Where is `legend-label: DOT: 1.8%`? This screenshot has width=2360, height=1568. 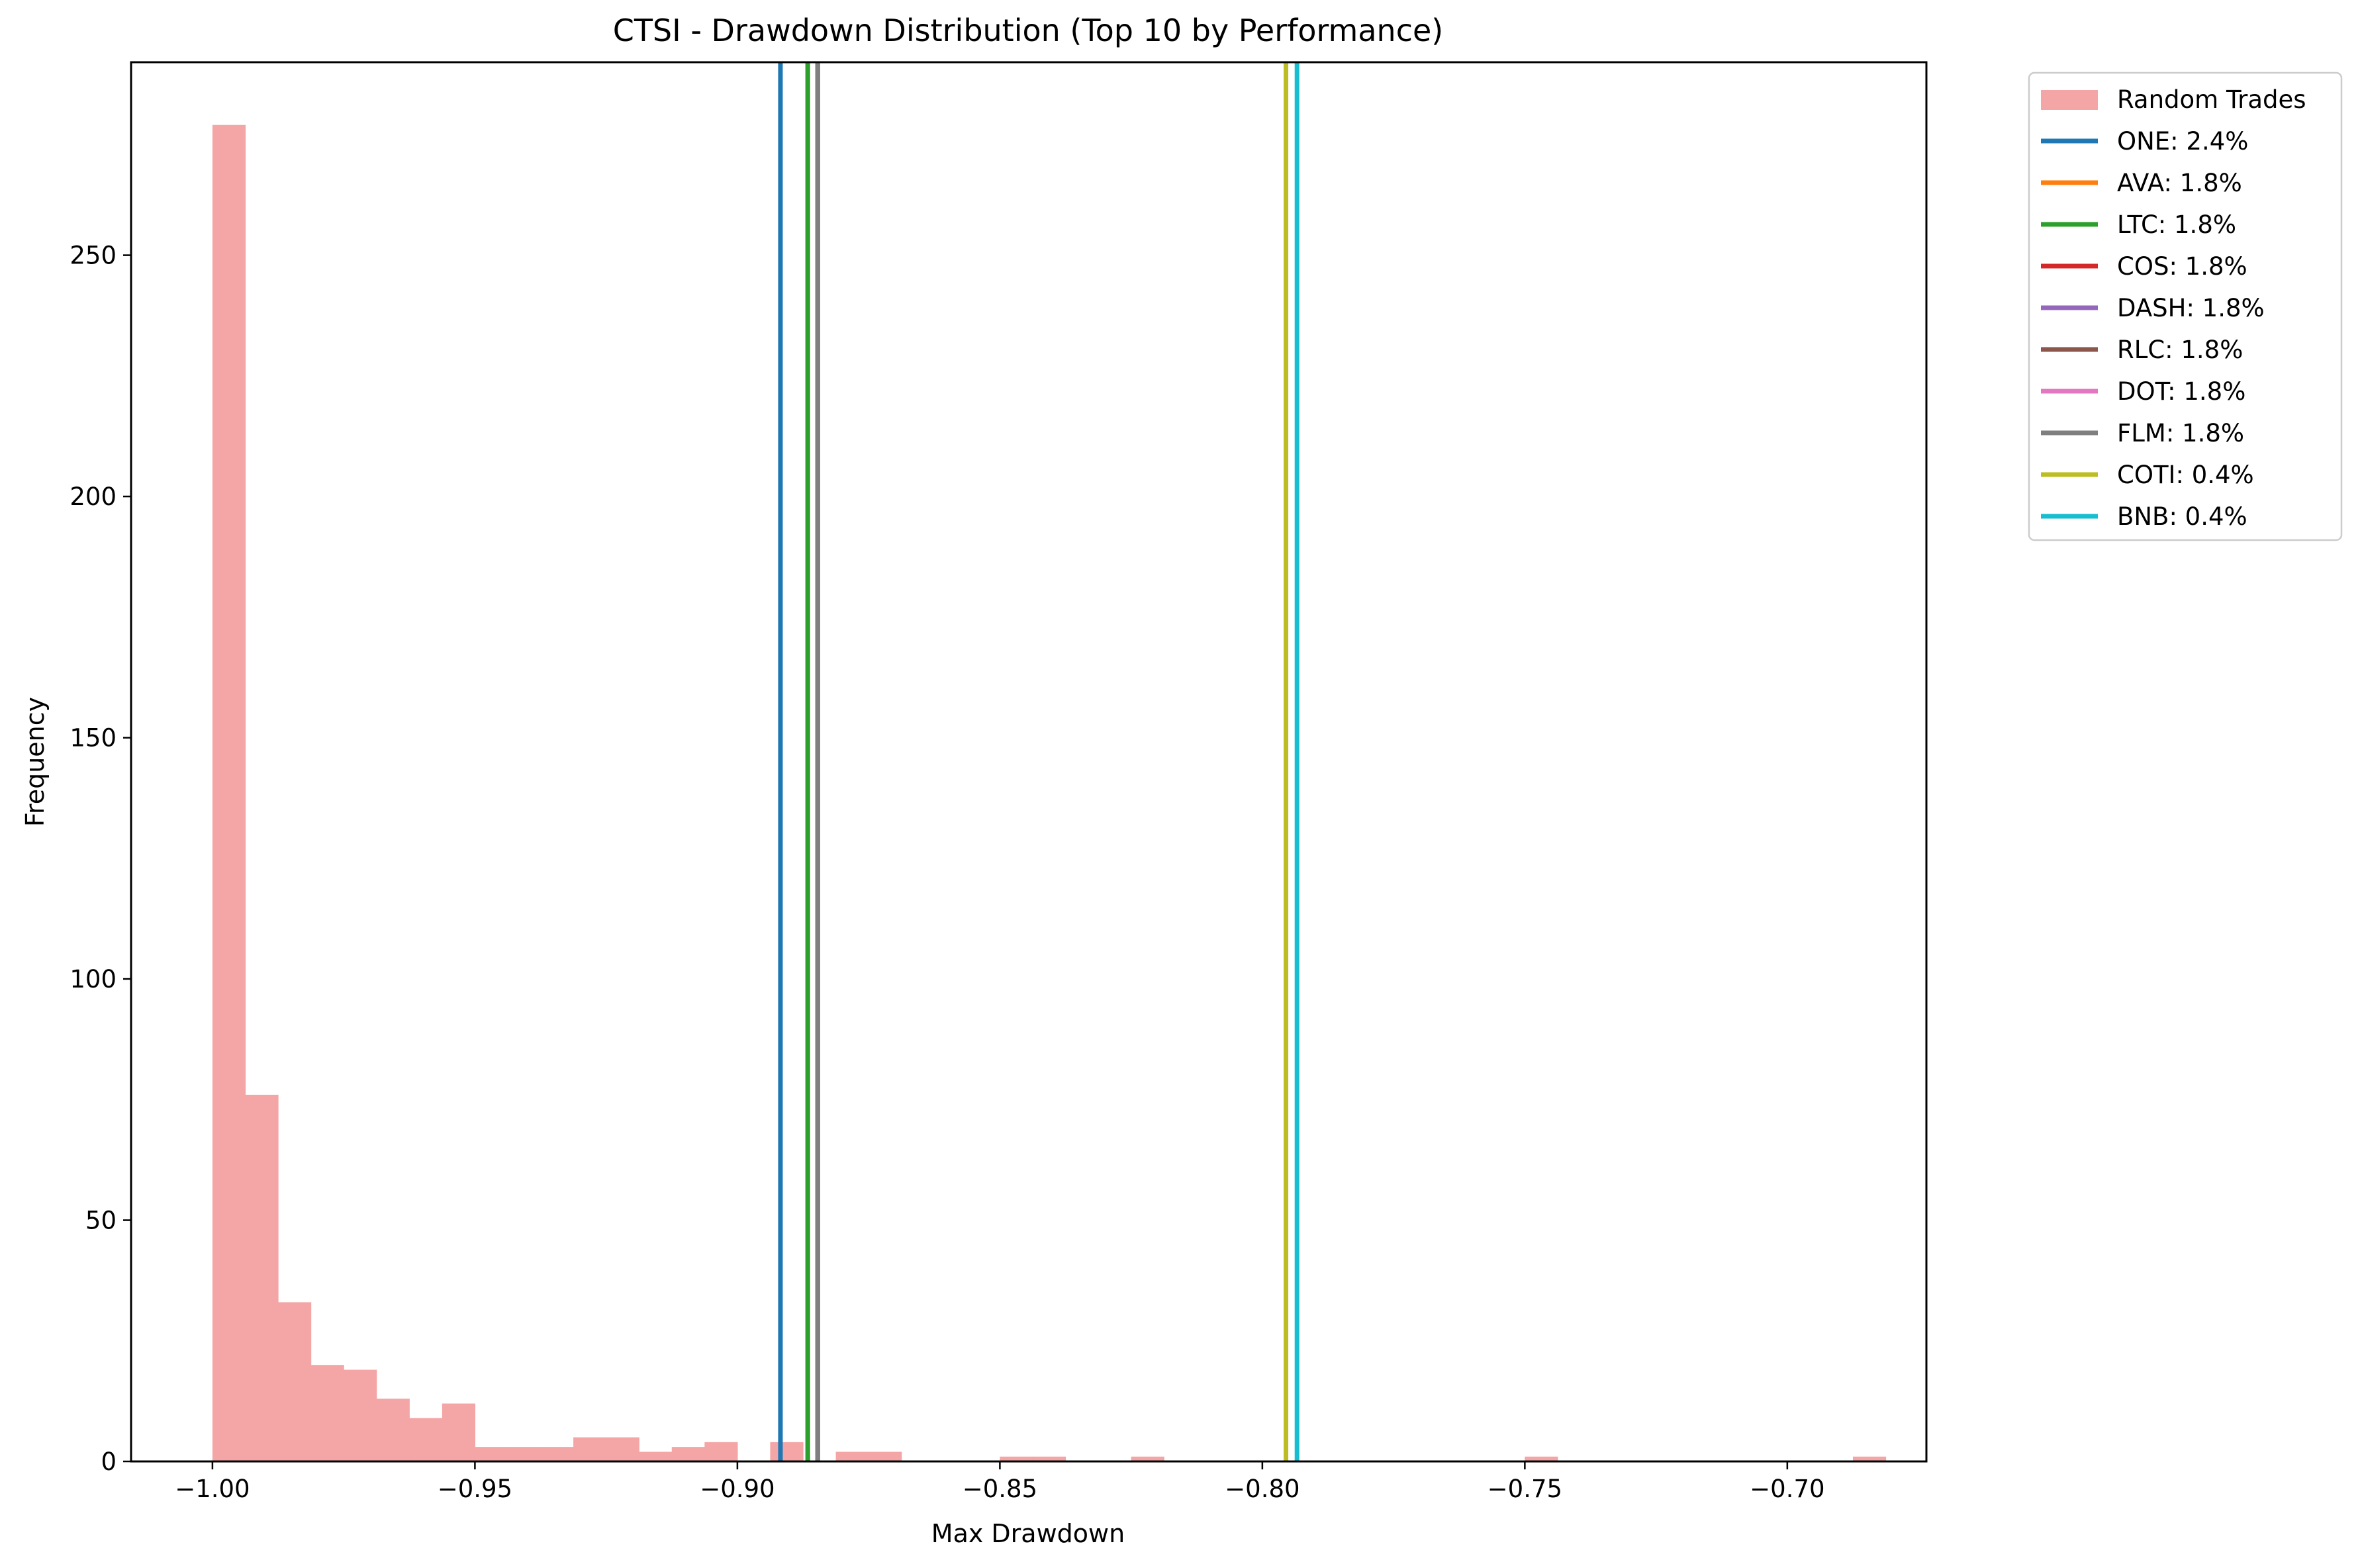
legend-label: DOT: 1.8% is located at coordinates (2181, 391).